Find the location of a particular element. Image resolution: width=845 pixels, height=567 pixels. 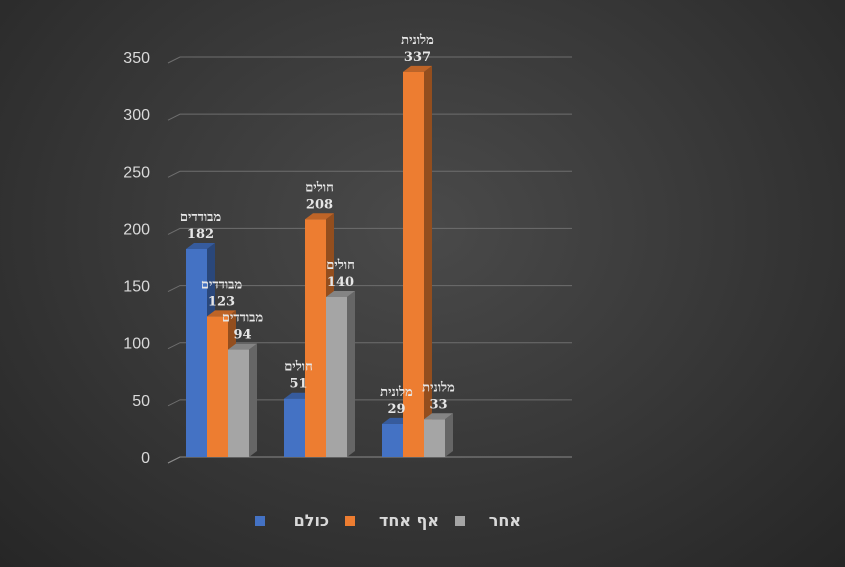

y-tick-label: 150 is located at coordinates (136, 287).